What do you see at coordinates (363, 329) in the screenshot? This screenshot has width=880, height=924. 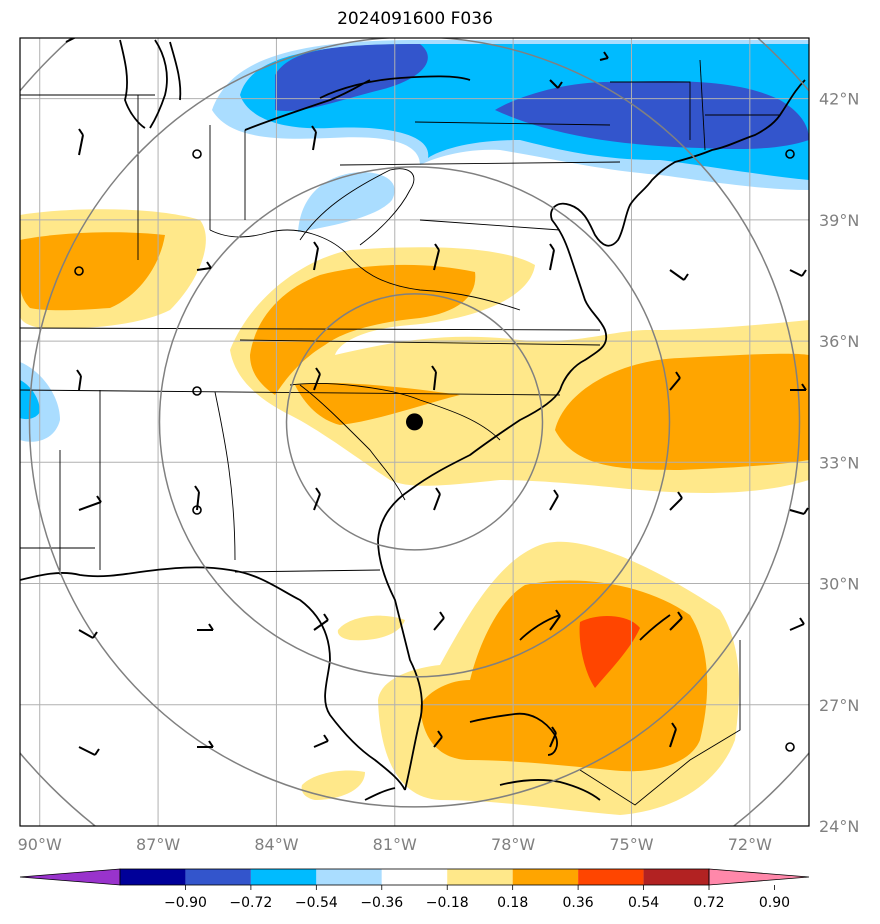 I see `contour-pos-central-036a` at bounding box center [363, 329].